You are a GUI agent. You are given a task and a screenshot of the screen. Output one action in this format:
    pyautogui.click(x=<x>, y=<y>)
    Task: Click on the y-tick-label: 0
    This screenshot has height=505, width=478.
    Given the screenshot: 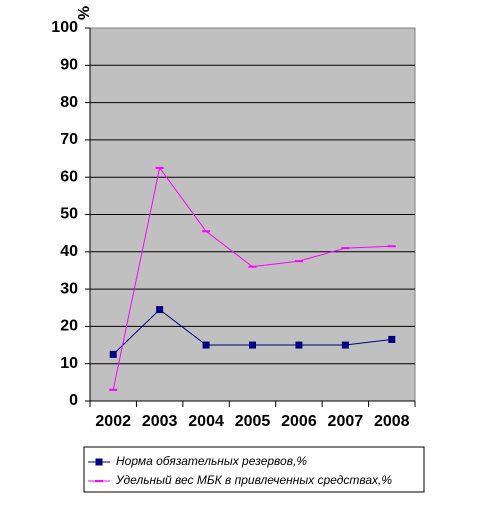 What is the action you would take?
    pyautogui.click(x=73, y=400)
    